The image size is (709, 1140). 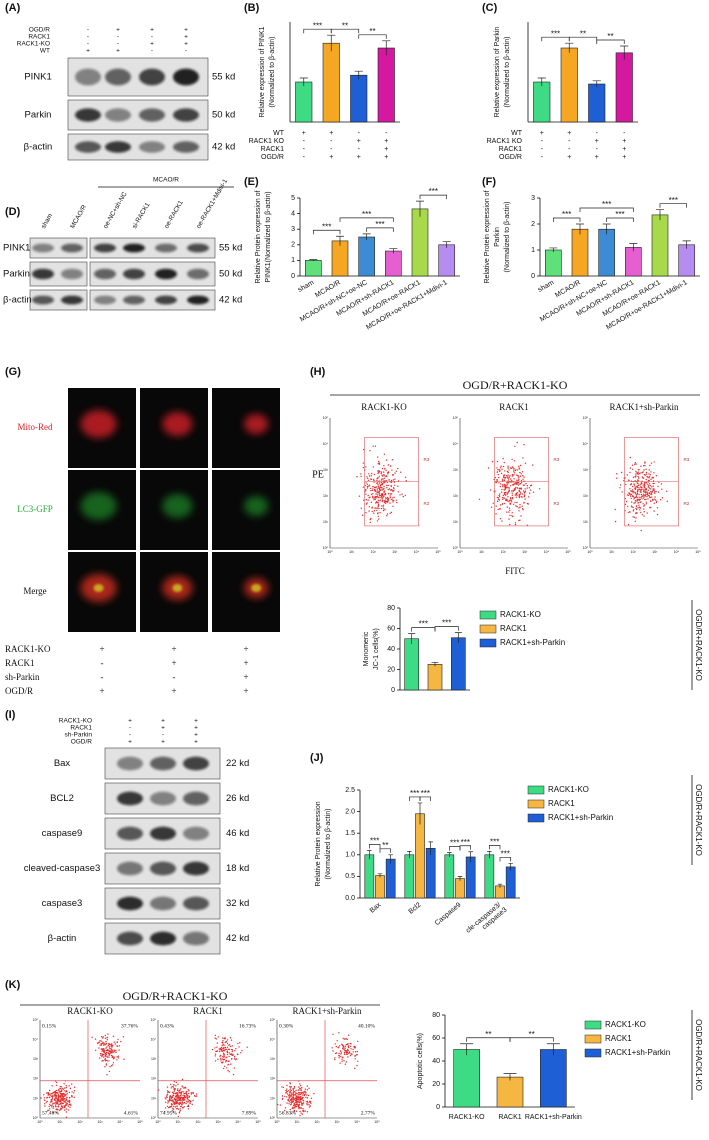 What do you see at coordinates (33, 44) in the screenshot?
I see `condition-name: RACK1-KO` at bounding box center [33, 44].